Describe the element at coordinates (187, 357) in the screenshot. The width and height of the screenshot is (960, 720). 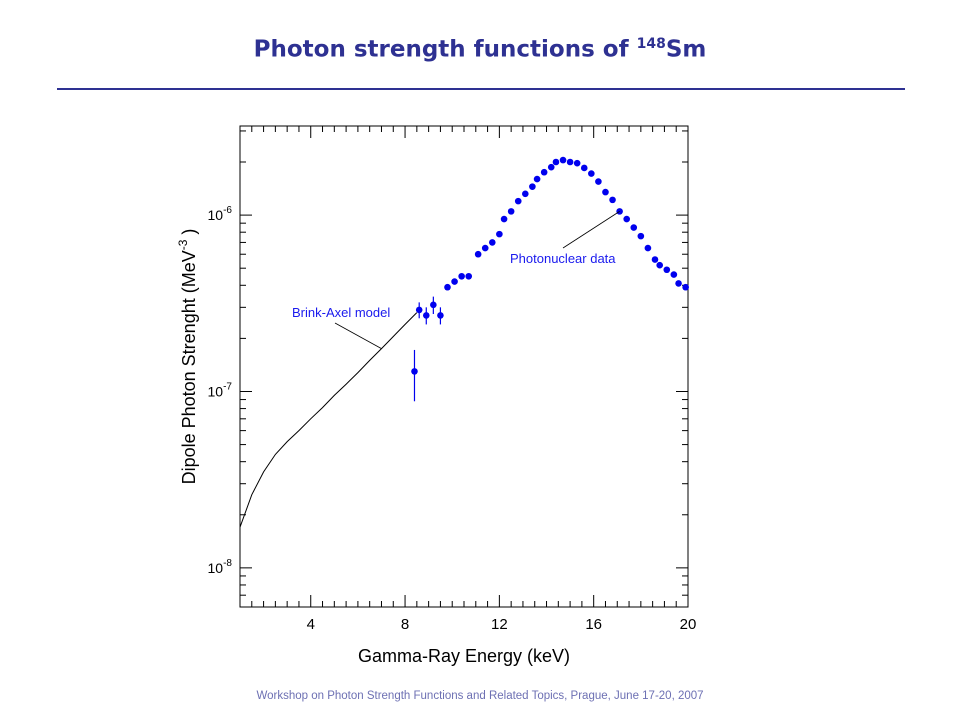
I see `y-axis-label: Dipole Photon Strenght (MeV-3 )` at that location.